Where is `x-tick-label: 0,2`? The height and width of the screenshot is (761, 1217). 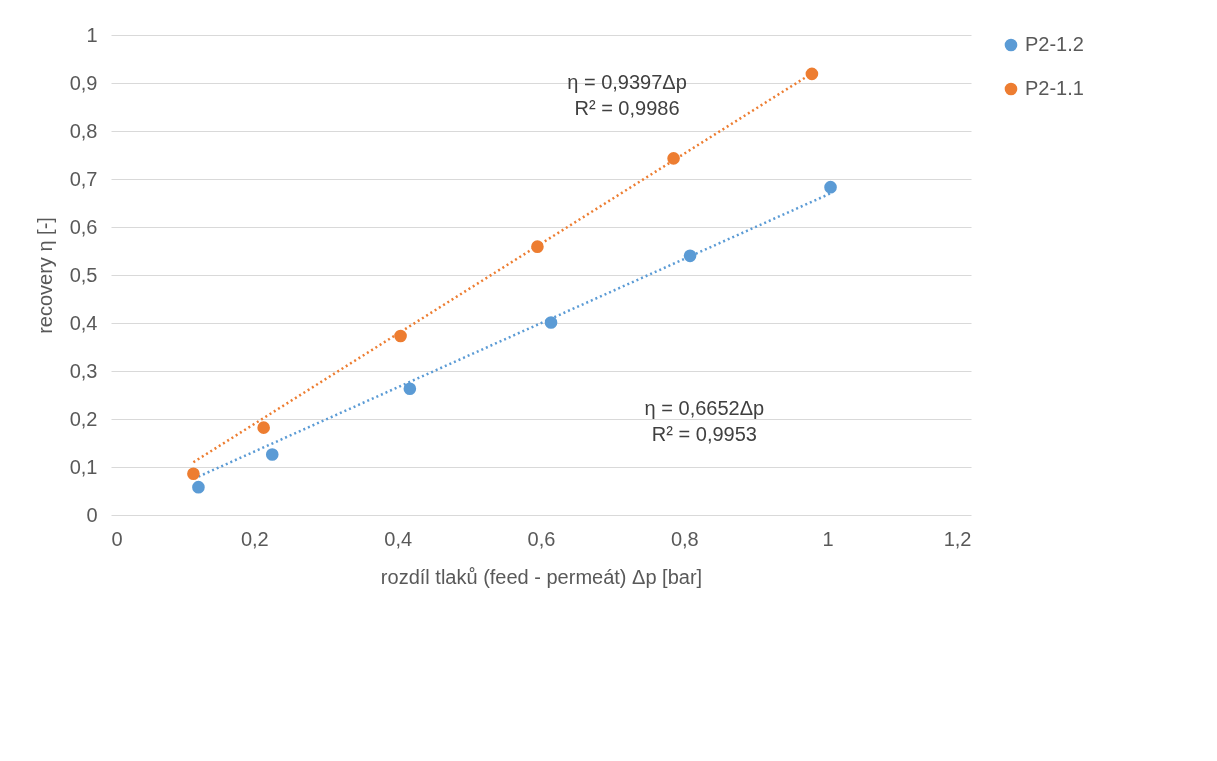
x-tick-label: 0,2 is located at coordinates (254, 538).